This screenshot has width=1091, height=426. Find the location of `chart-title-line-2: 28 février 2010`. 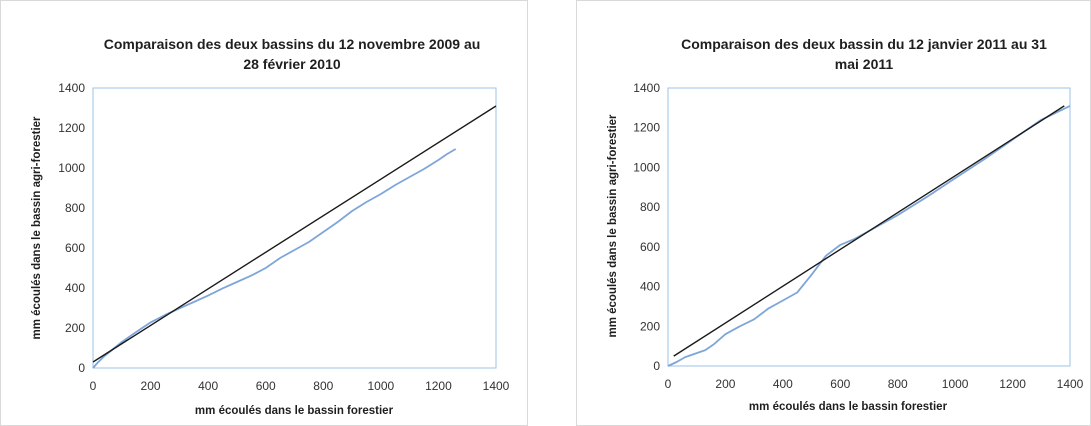

chart-title-line-2: 28 février 2010 is located at coordinates (292, 64).